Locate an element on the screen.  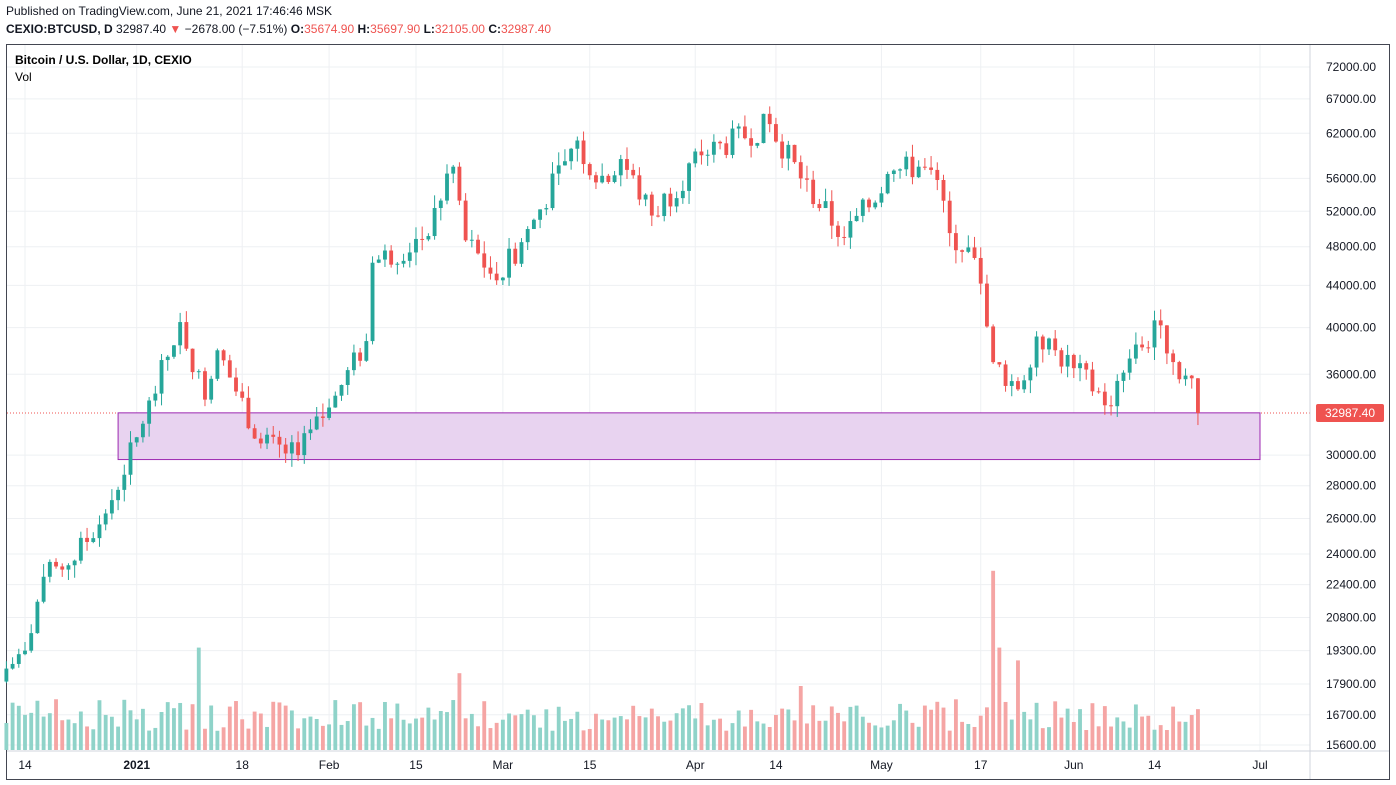
price-tick-label: 17900.00 is located at coordinates (1351, 684).